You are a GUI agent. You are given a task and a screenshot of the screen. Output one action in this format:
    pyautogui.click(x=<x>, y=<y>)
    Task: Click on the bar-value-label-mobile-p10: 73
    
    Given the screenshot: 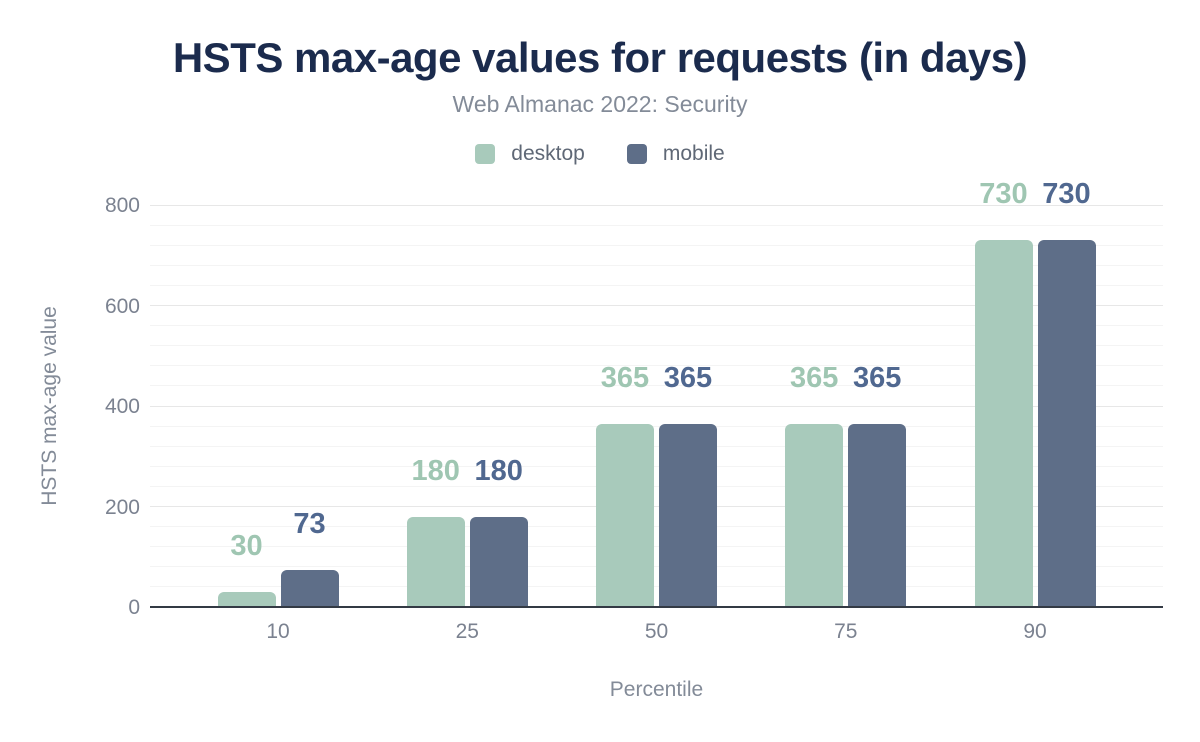 What is the action you would take?
    pyautogui.click(x=309, y=524)
    